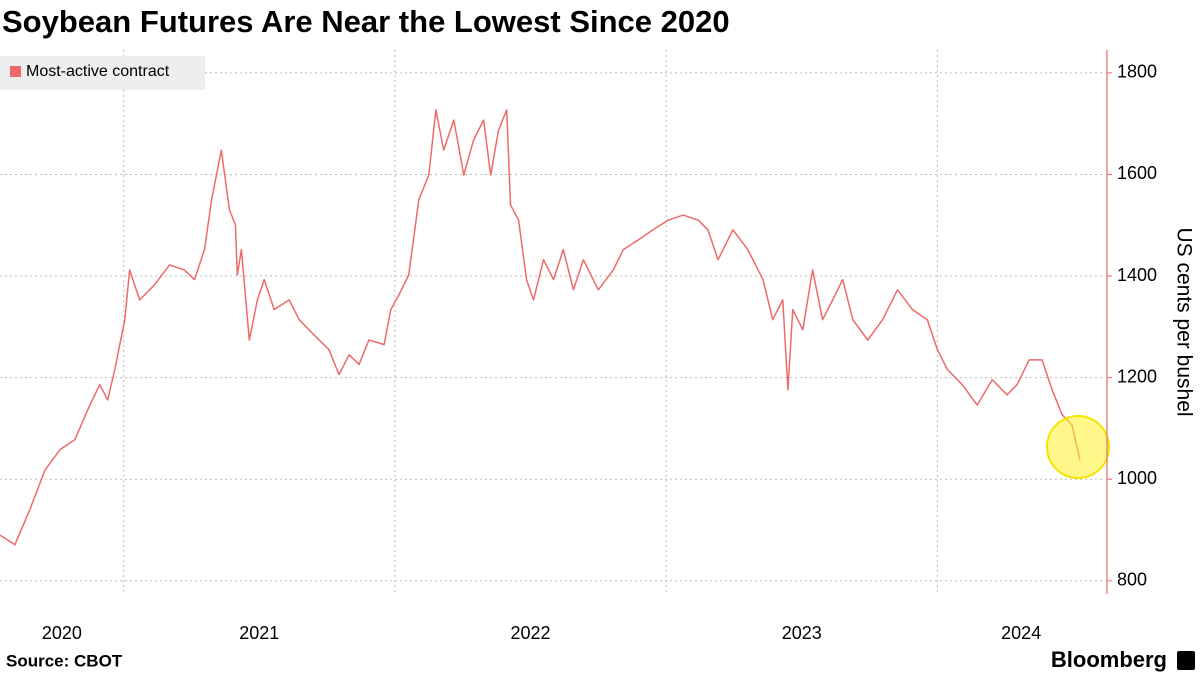  I want to click on y-tick-label: 800, so click(1132, 580).